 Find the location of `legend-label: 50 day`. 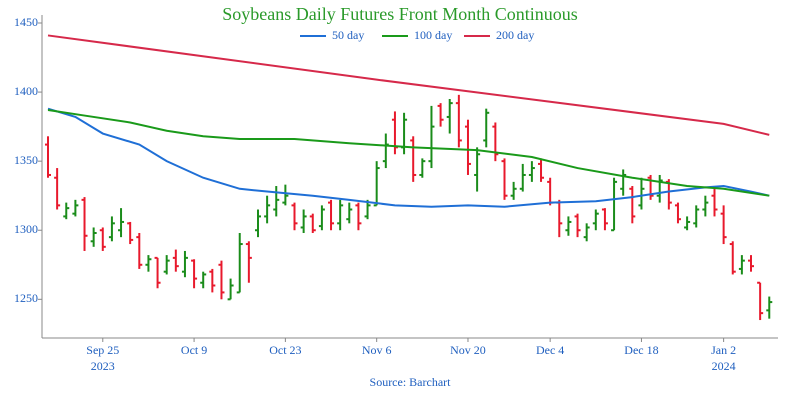

legend-label: 50 day is located at coordinates (348, 35).